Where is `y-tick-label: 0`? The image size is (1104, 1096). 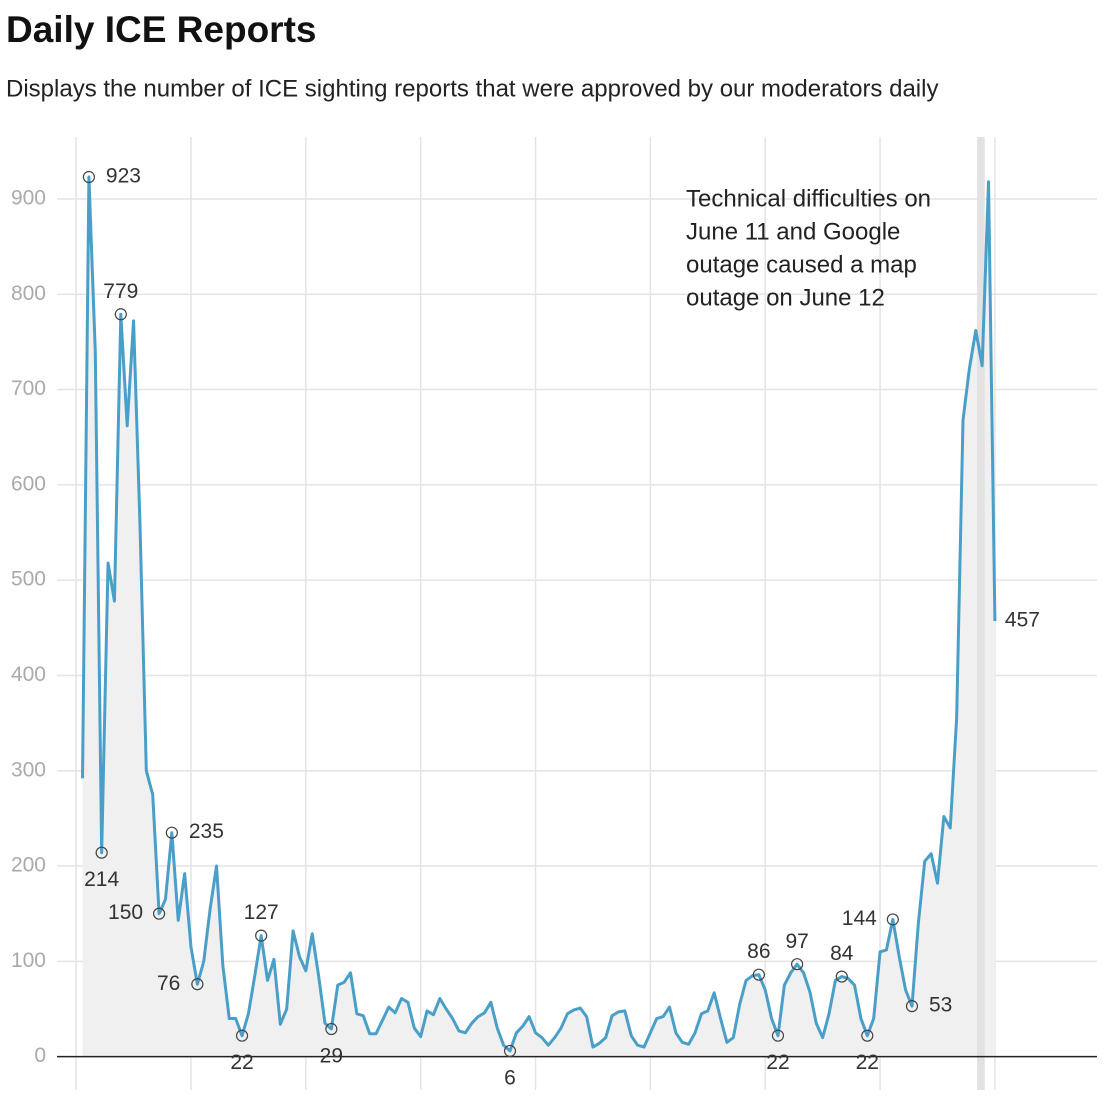 y-tick-label: 0 is located at coordinates (40, 1055).